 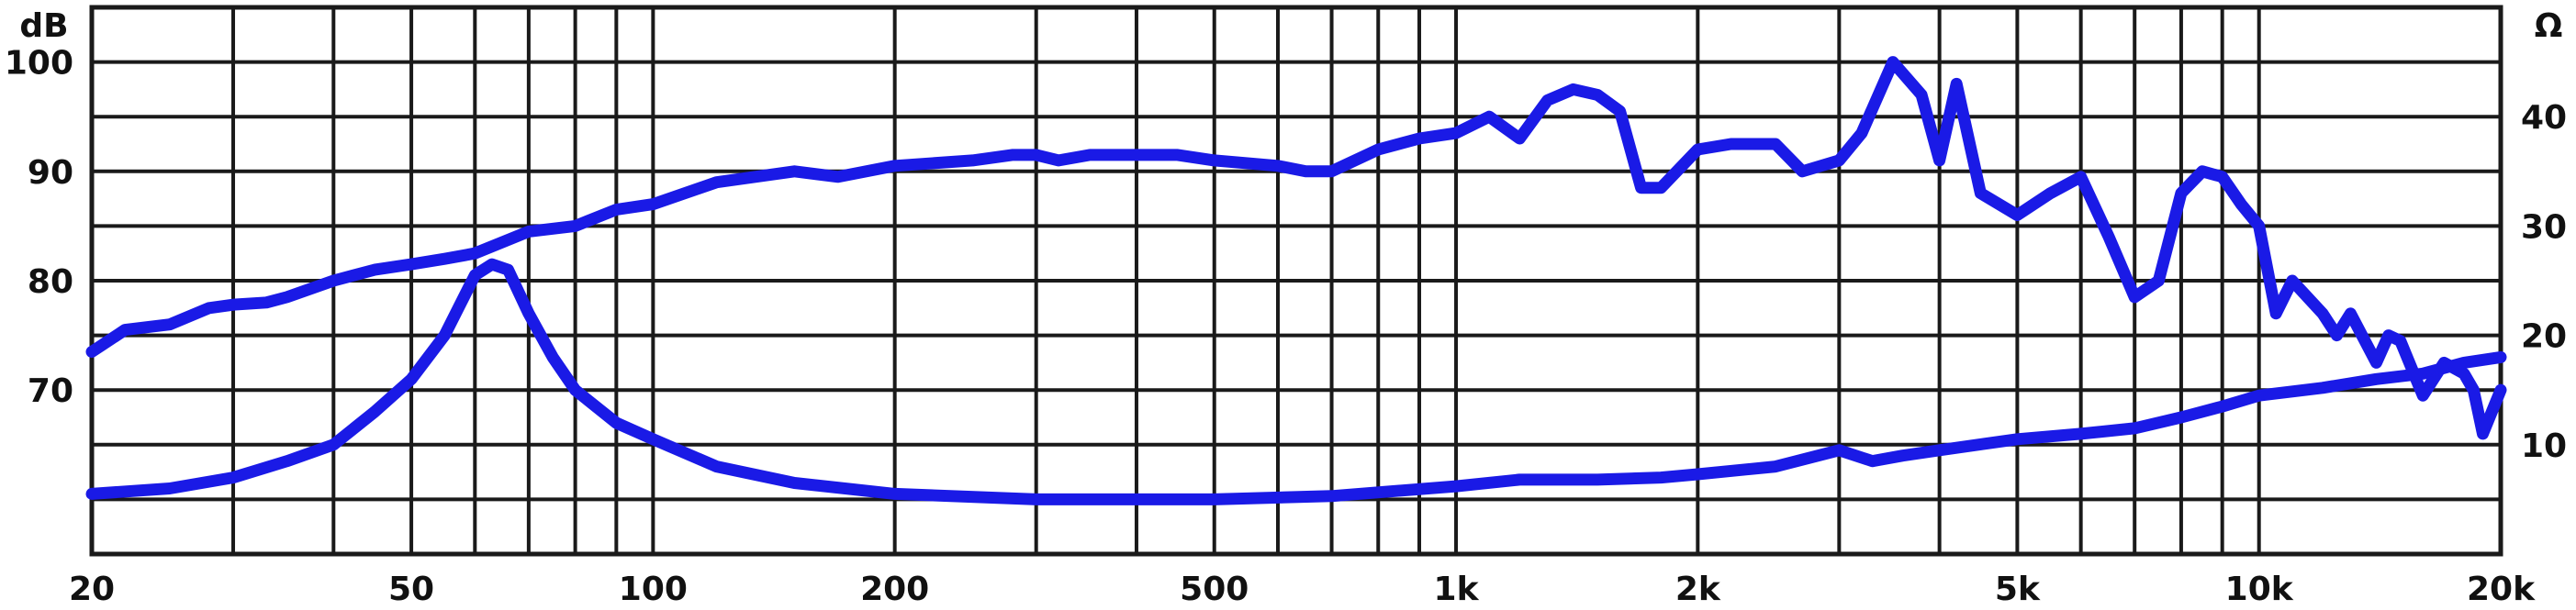 I want to click on x-tick-label: 5k, so click(x=2018, y=589).